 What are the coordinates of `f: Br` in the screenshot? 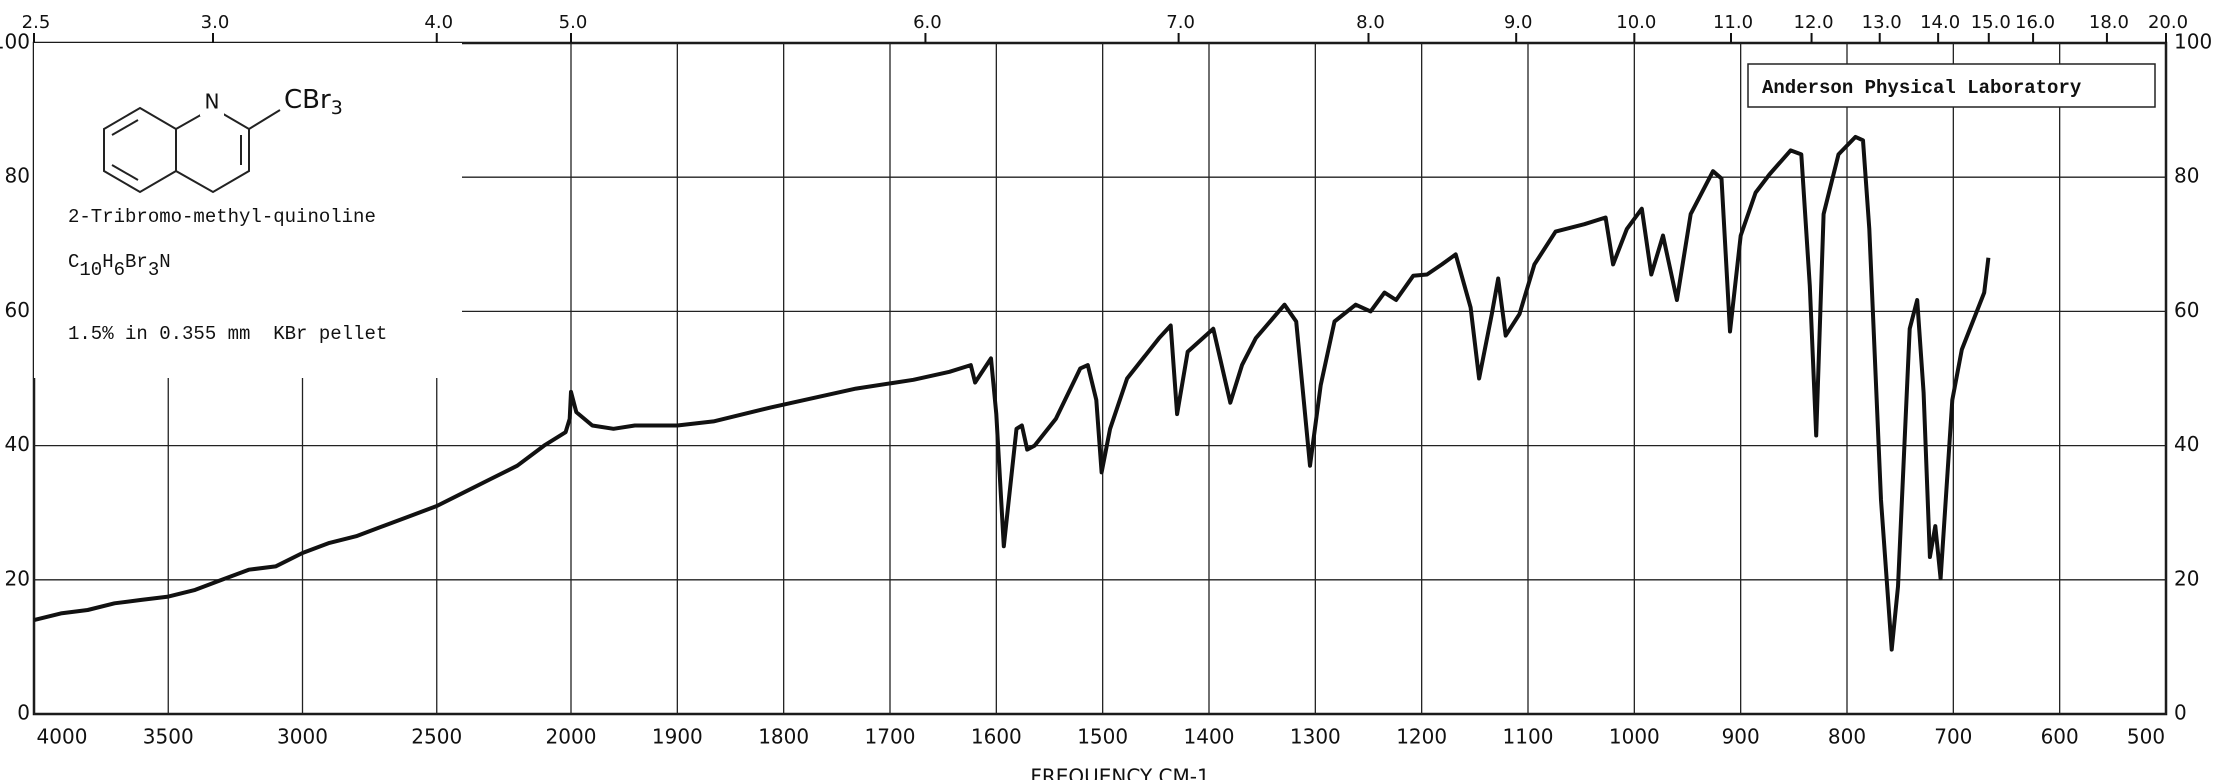 It's located at (136, 262).